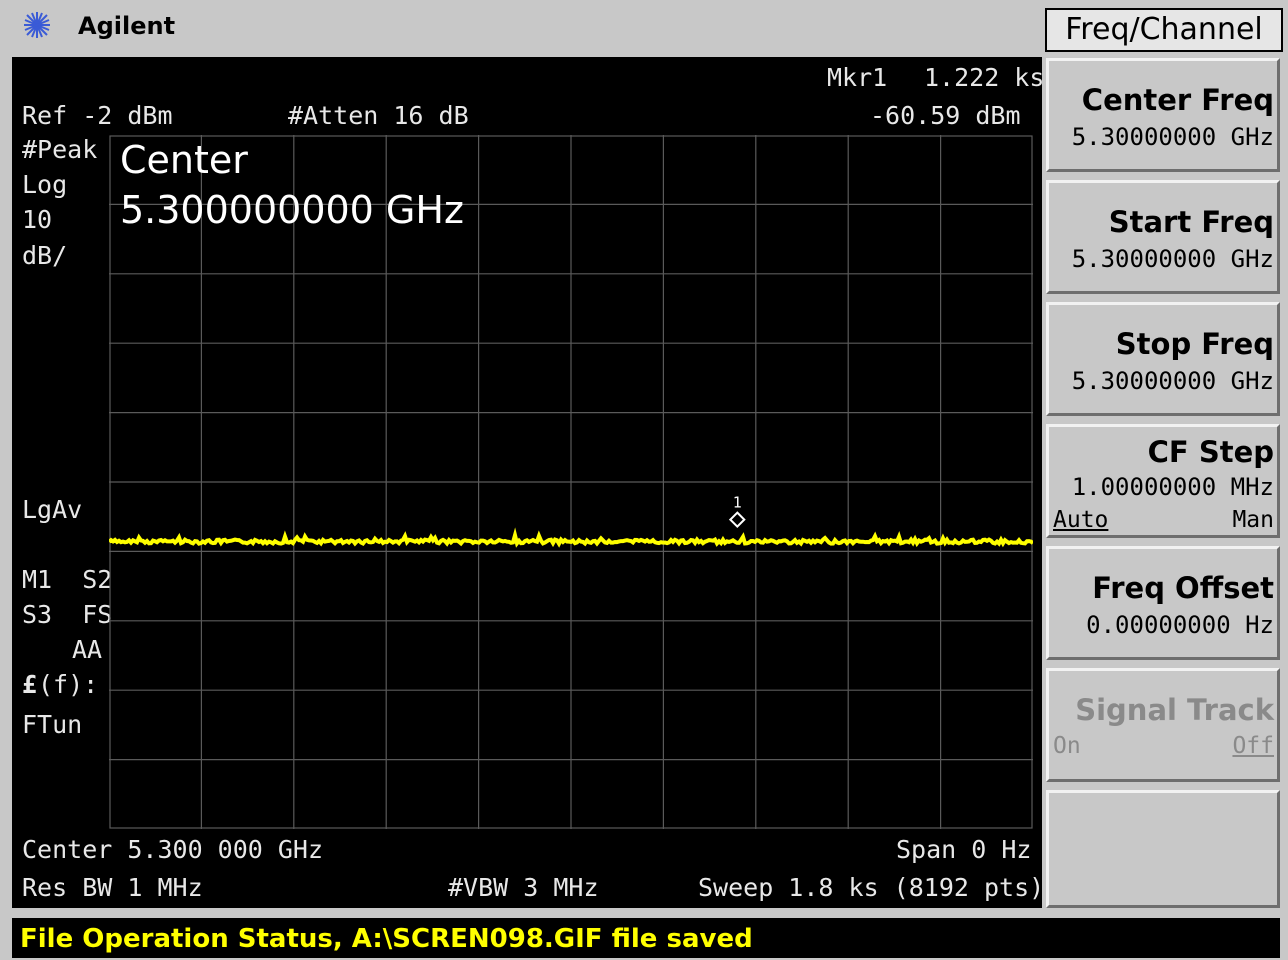 Image resolution: width=1288 pixels, height=960 pixels. I want to click on signal-track-key: Signal Track On Off, so click(1163, 725).